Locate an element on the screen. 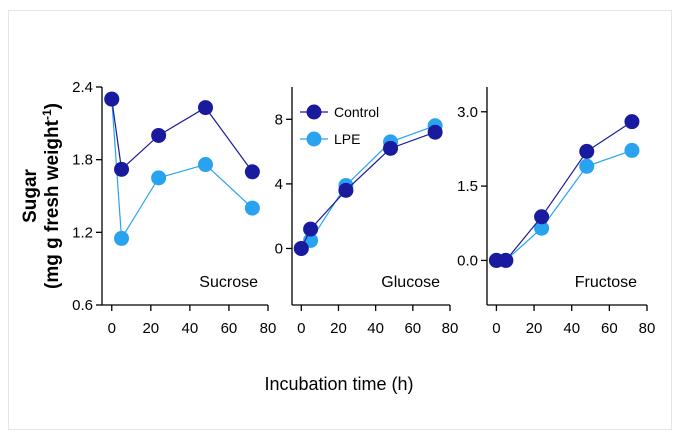 This screenshot has width=680, height=438. panel-label: Glucose is located at coordinates (410, 282).